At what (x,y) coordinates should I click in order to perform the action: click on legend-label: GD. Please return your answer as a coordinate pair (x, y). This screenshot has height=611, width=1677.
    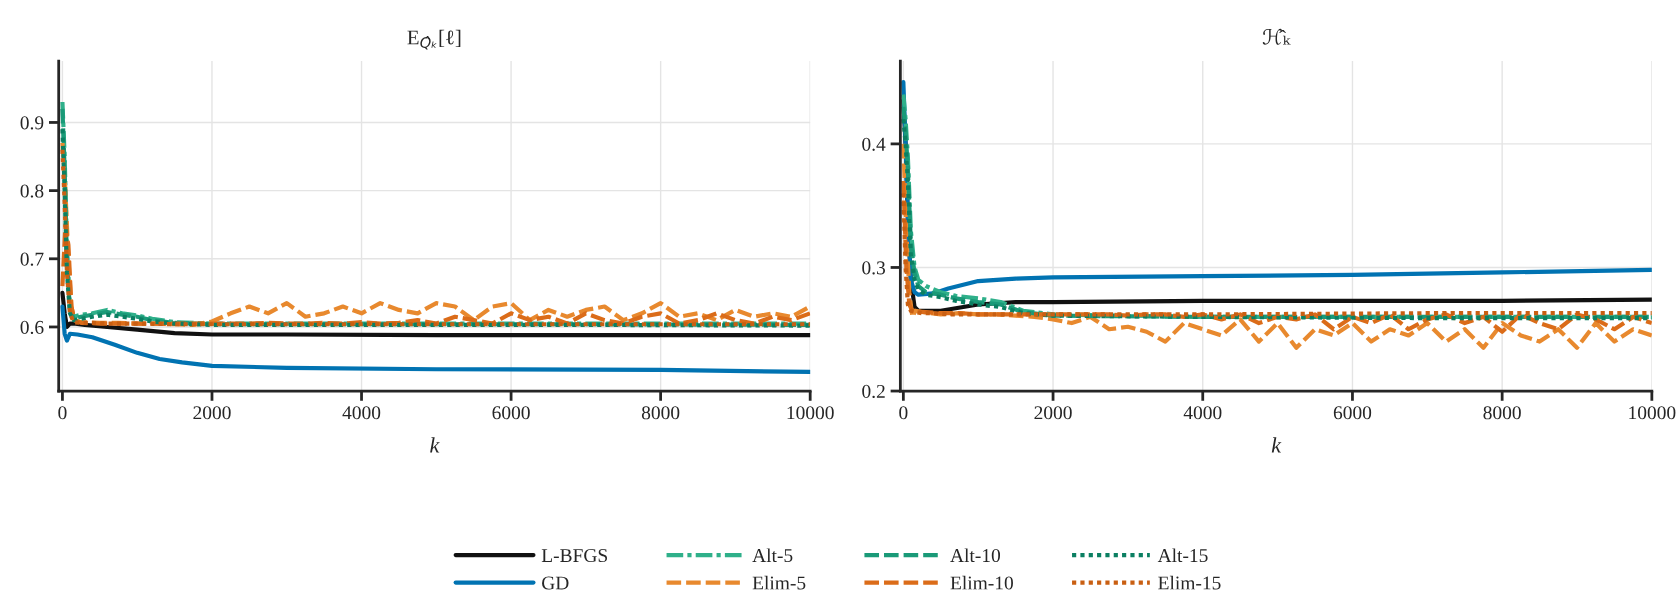
    Looking at the image, I should click on (555, 583).